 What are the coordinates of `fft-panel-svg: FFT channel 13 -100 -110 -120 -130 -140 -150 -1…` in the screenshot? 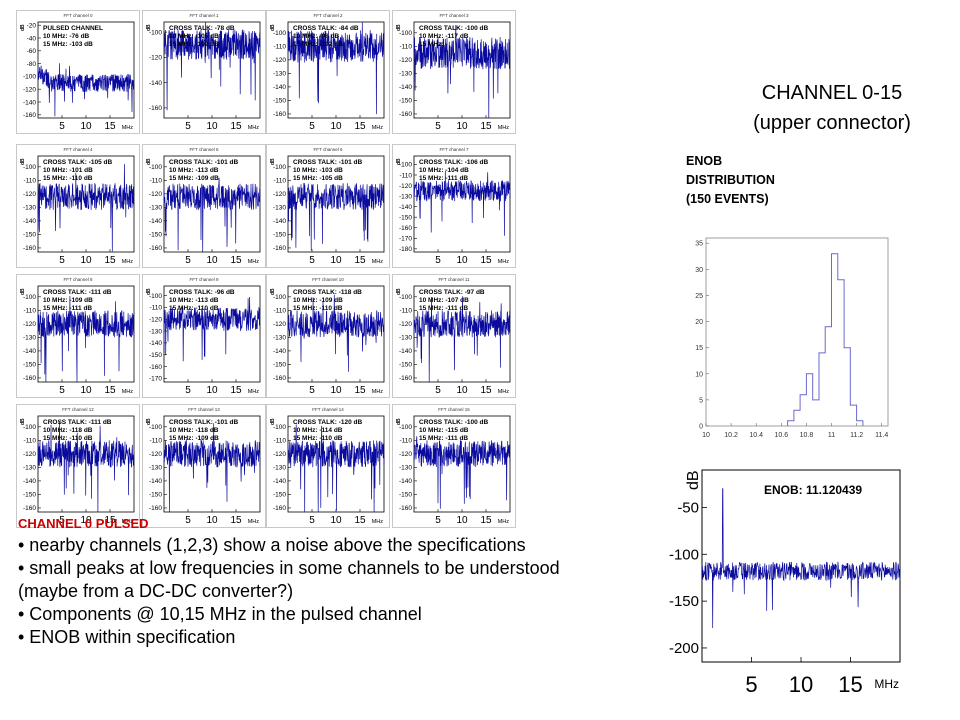 It's located at (204, 466).